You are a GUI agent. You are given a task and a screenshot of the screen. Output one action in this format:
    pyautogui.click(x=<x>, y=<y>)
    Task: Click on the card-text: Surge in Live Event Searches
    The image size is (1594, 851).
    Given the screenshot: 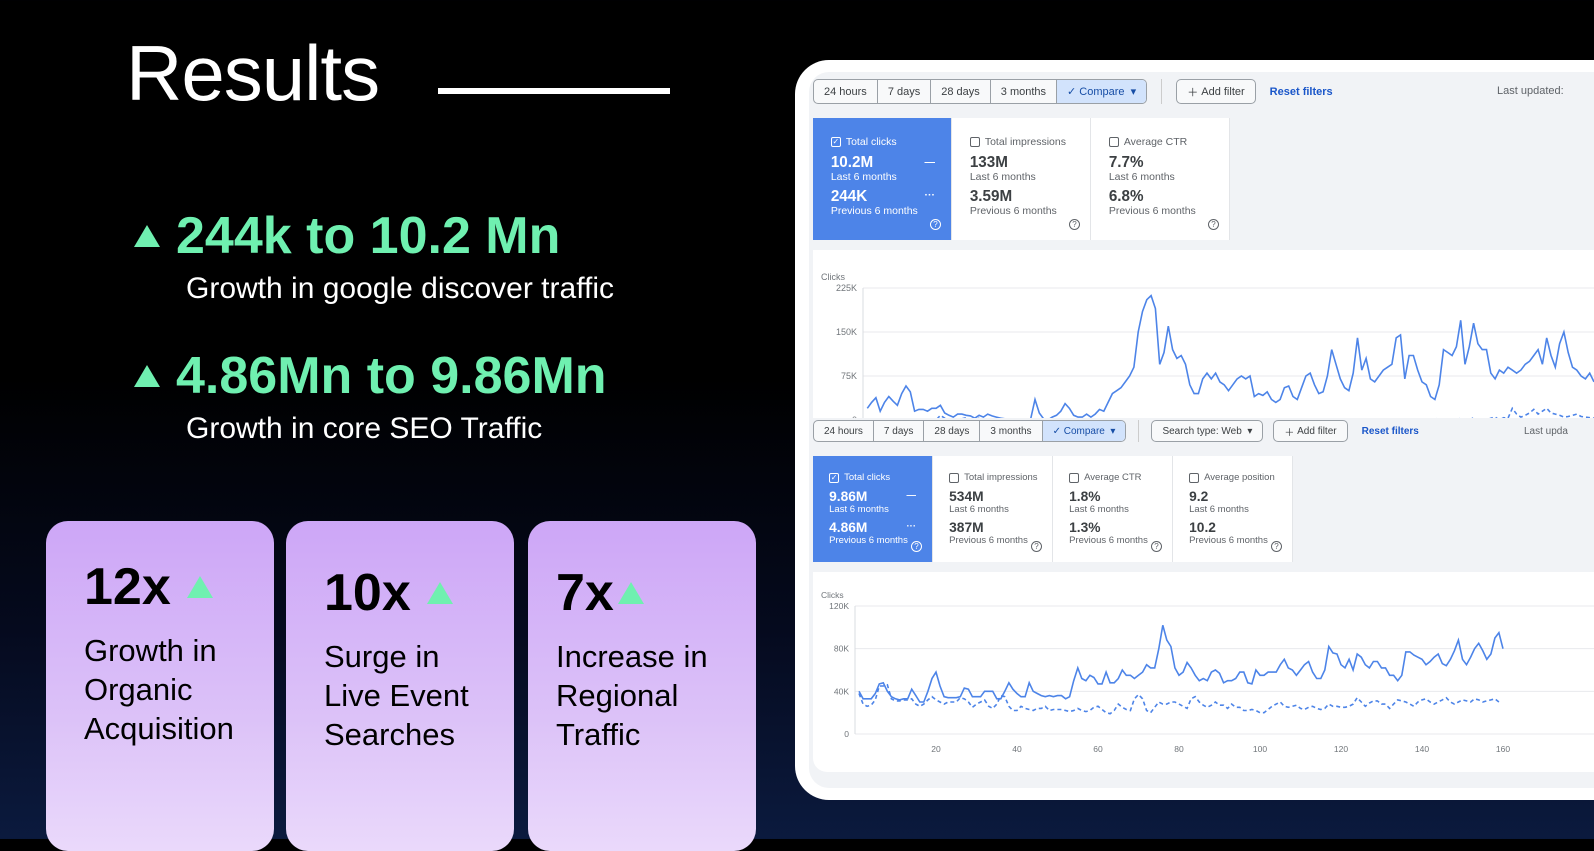 What is the action you would take?
    pyautogui.click(x=396, y=695)
    